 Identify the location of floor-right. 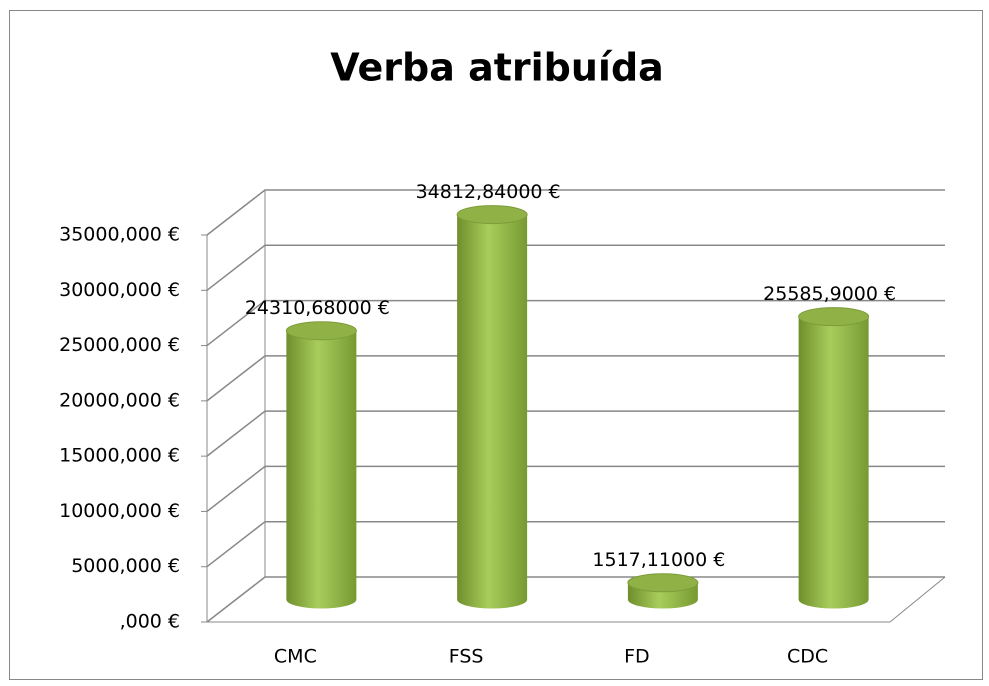
(917, 599).